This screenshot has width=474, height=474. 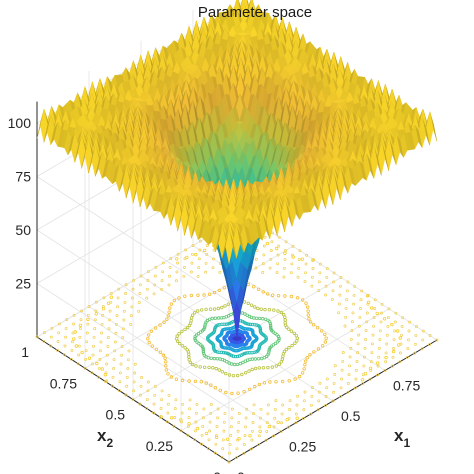 What do you see at coordinates (25, 352) in the screenshot?
I see `y-tick-label: 1` at bounding box center [25, 352].